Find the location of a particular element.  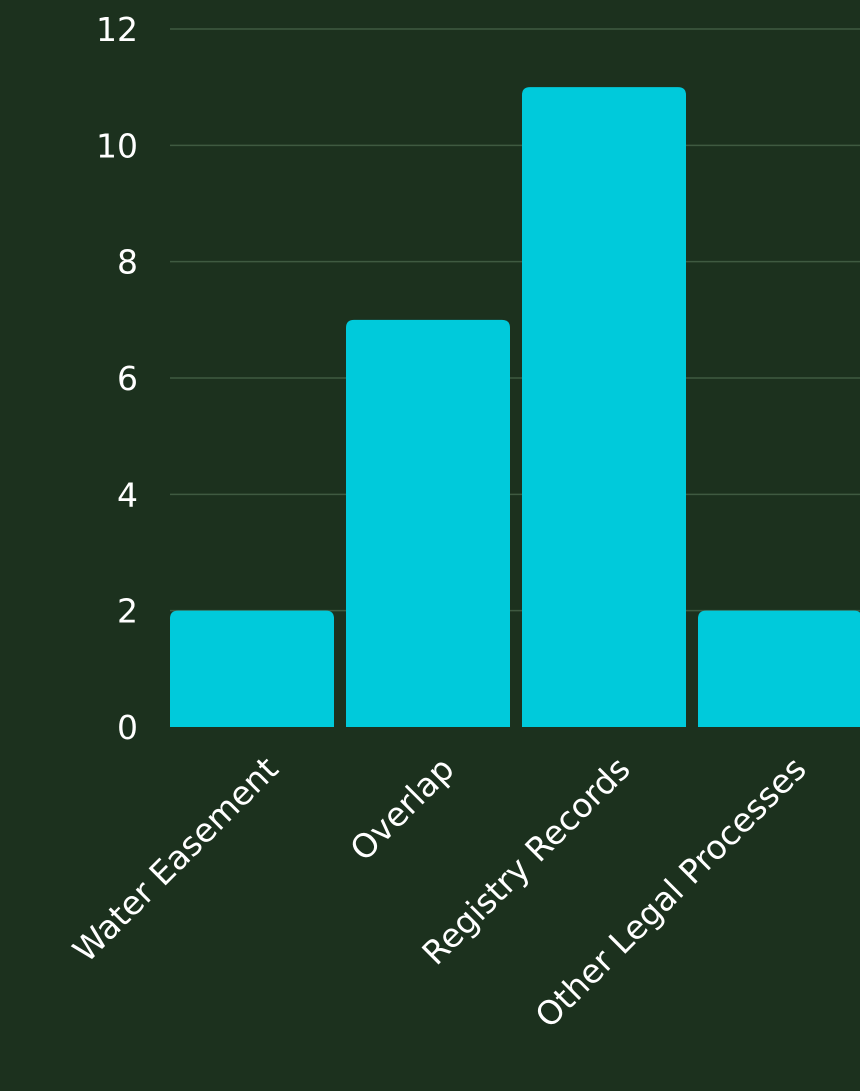

y-axis-ticks: 0 2 4 6 8 10 12 is located at coordinates (117, 378).